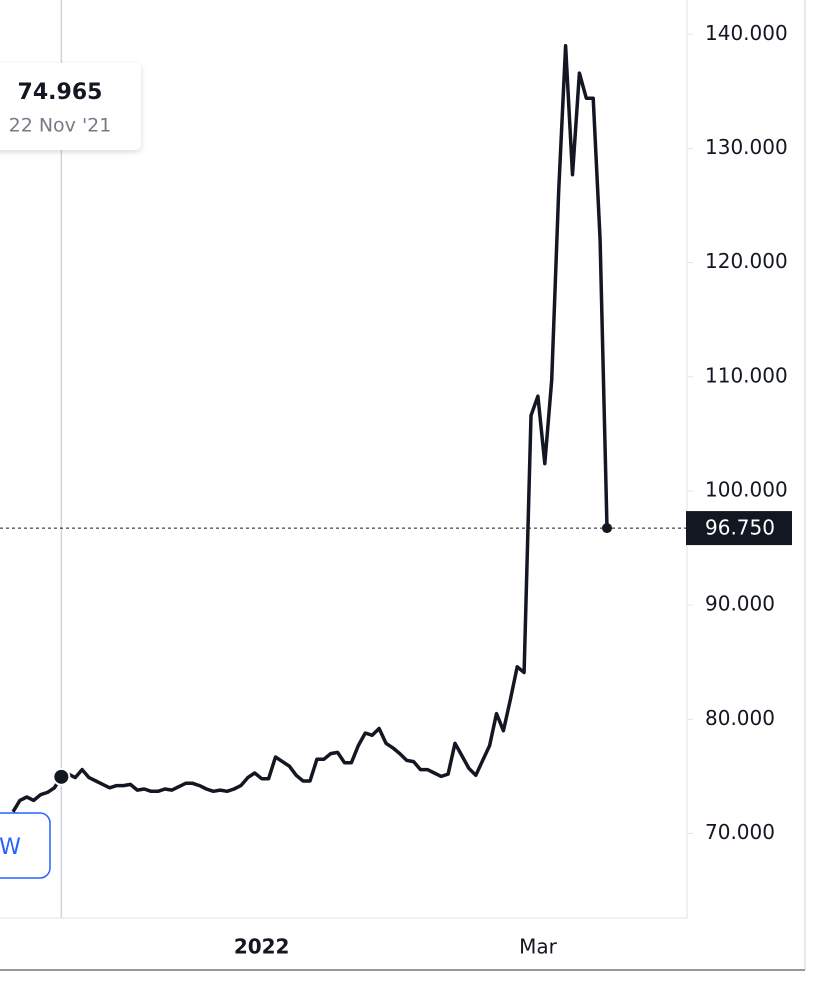 This screenshot has width=830, height=1004. I want to click on range-button, so click(25, 845).